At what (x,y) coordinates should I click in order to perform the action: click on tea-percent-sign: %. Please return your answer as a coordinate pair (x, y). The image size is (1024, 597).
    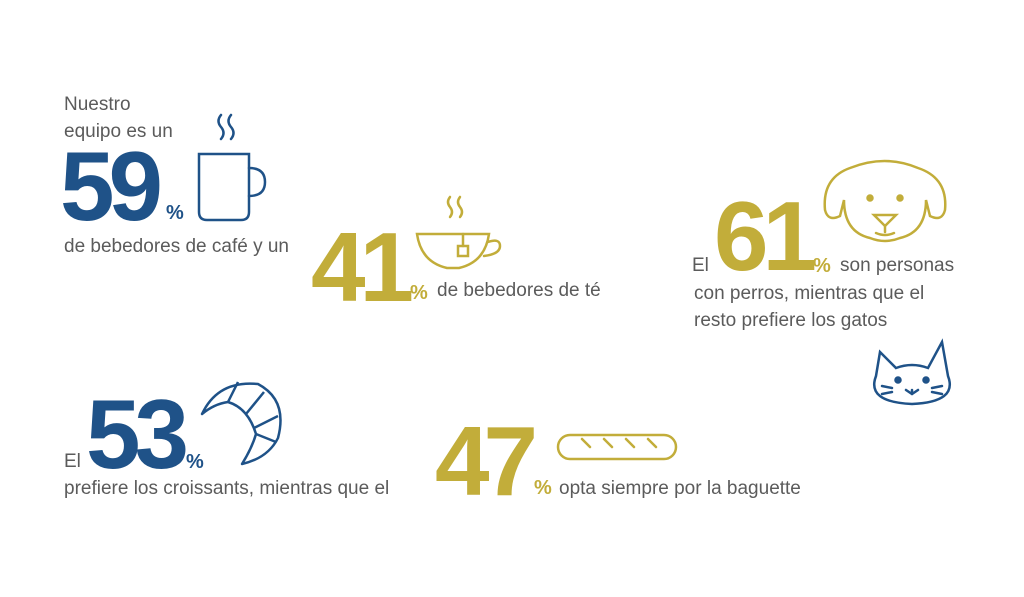
    Looking at the image, I should click on (419, 293).